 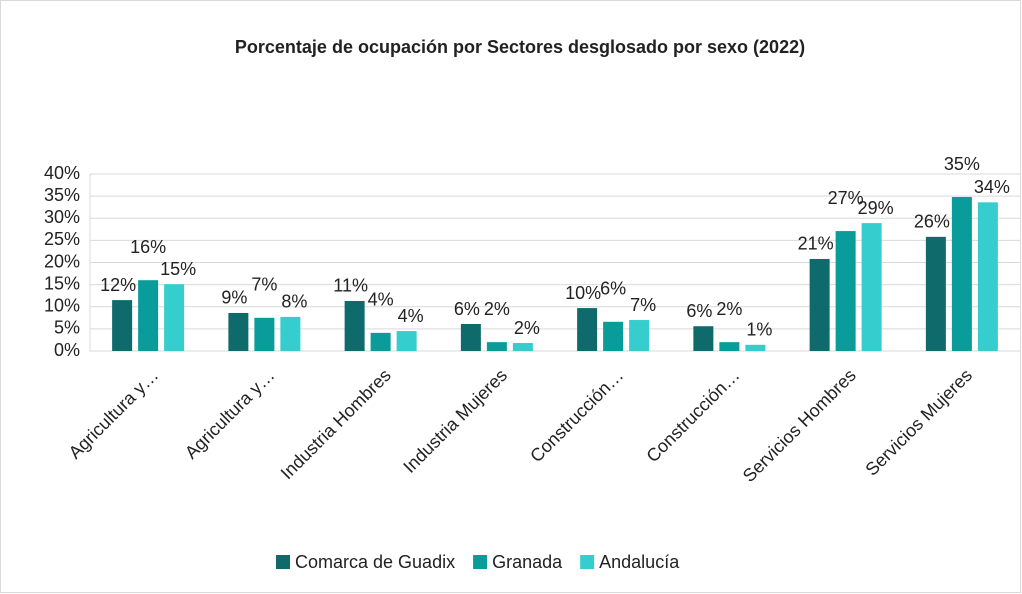 What do you see at coordinates (876, 208) in the screenshot?
I see `data-label: 29%` at bounding box center [876, 208].